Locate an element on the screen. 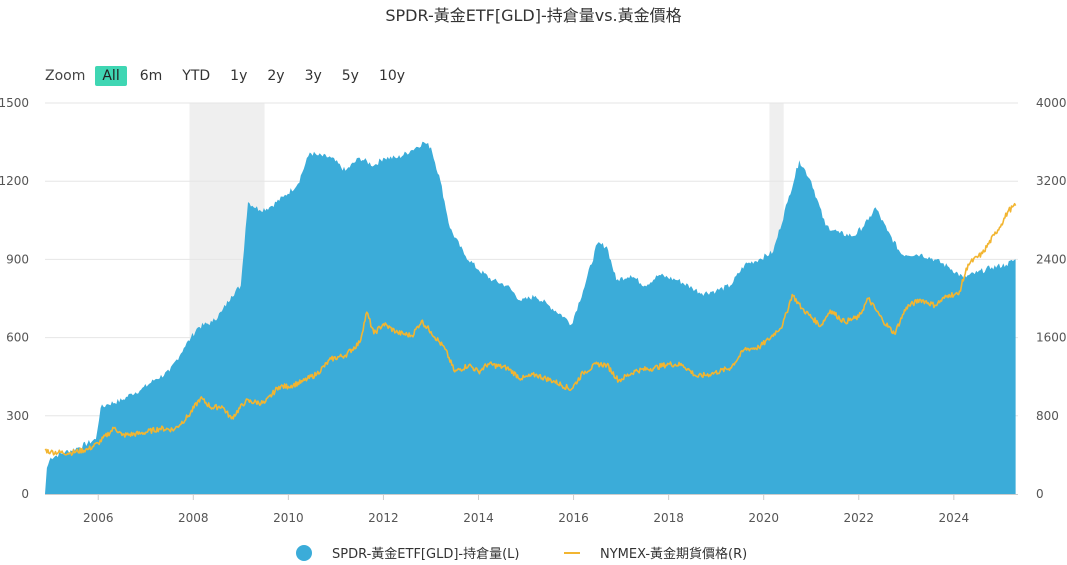  chart-legend: SPDR-黃金ETF[GLD]-持倉量(L) NYMEX-黃金期貨價格(R) is located at coordinates (533, 553).